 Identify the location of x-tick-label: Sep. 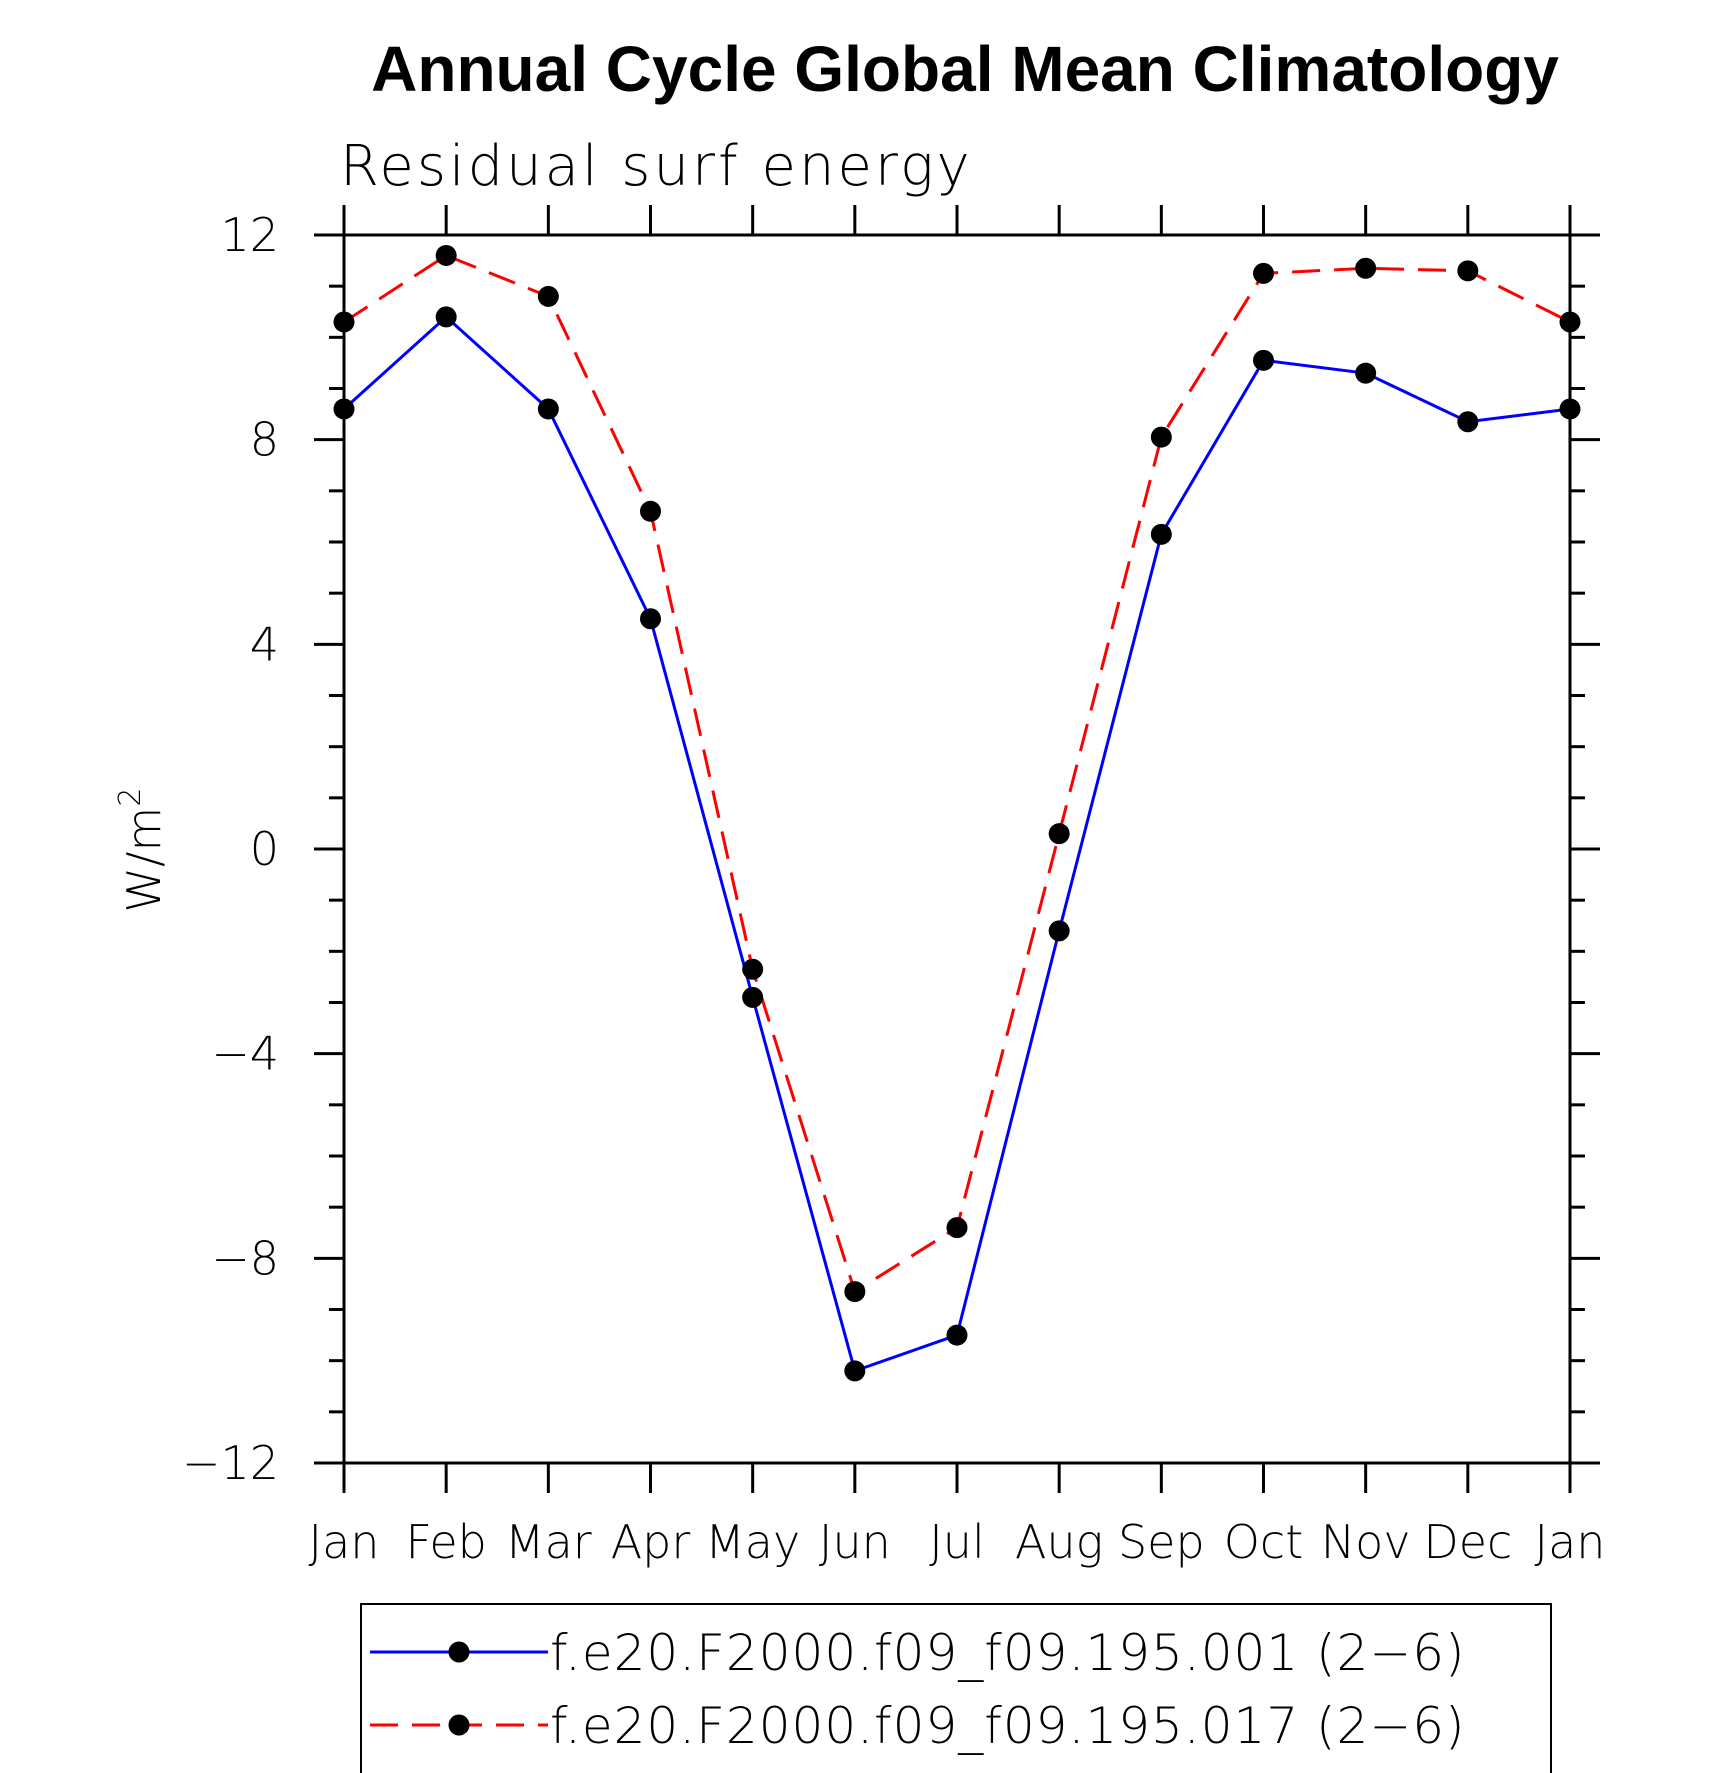
(1161, 1542).